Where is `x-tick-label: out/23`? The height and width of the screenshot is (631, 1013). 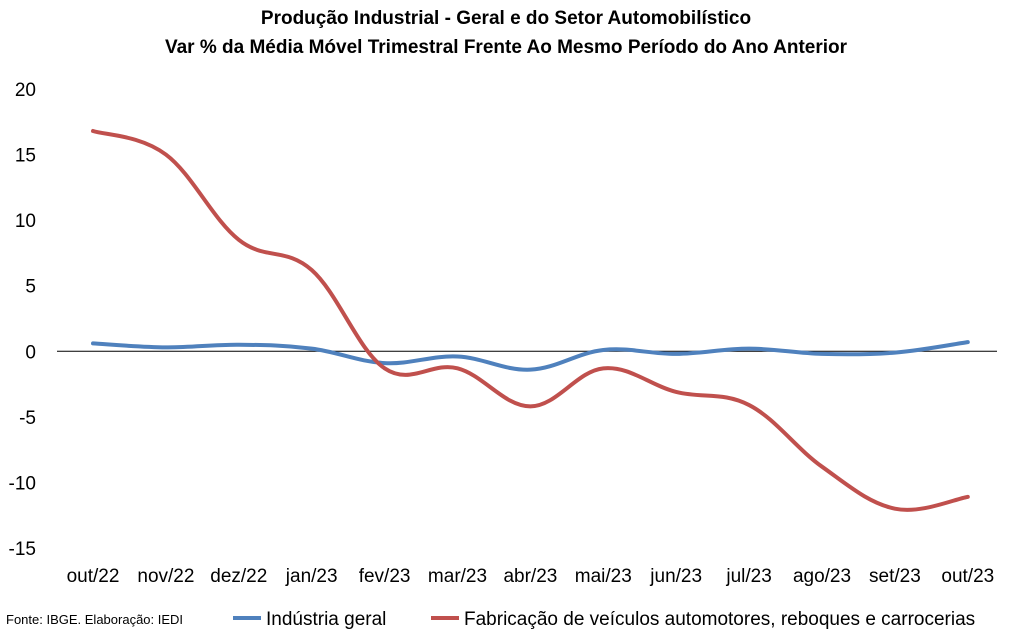 x-tick-label: out/23 is located at coordinates (967, 576).